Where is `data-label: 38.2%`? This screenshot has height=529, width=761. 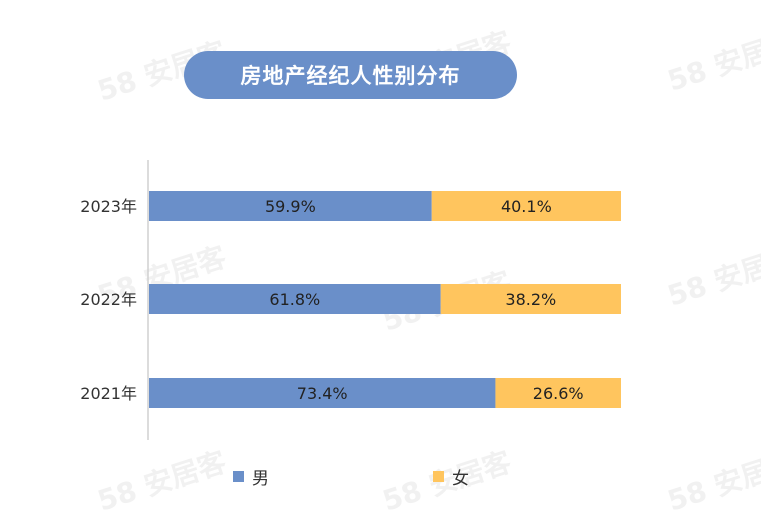
data-label: 38.2% is located at coordinates (530, 299).